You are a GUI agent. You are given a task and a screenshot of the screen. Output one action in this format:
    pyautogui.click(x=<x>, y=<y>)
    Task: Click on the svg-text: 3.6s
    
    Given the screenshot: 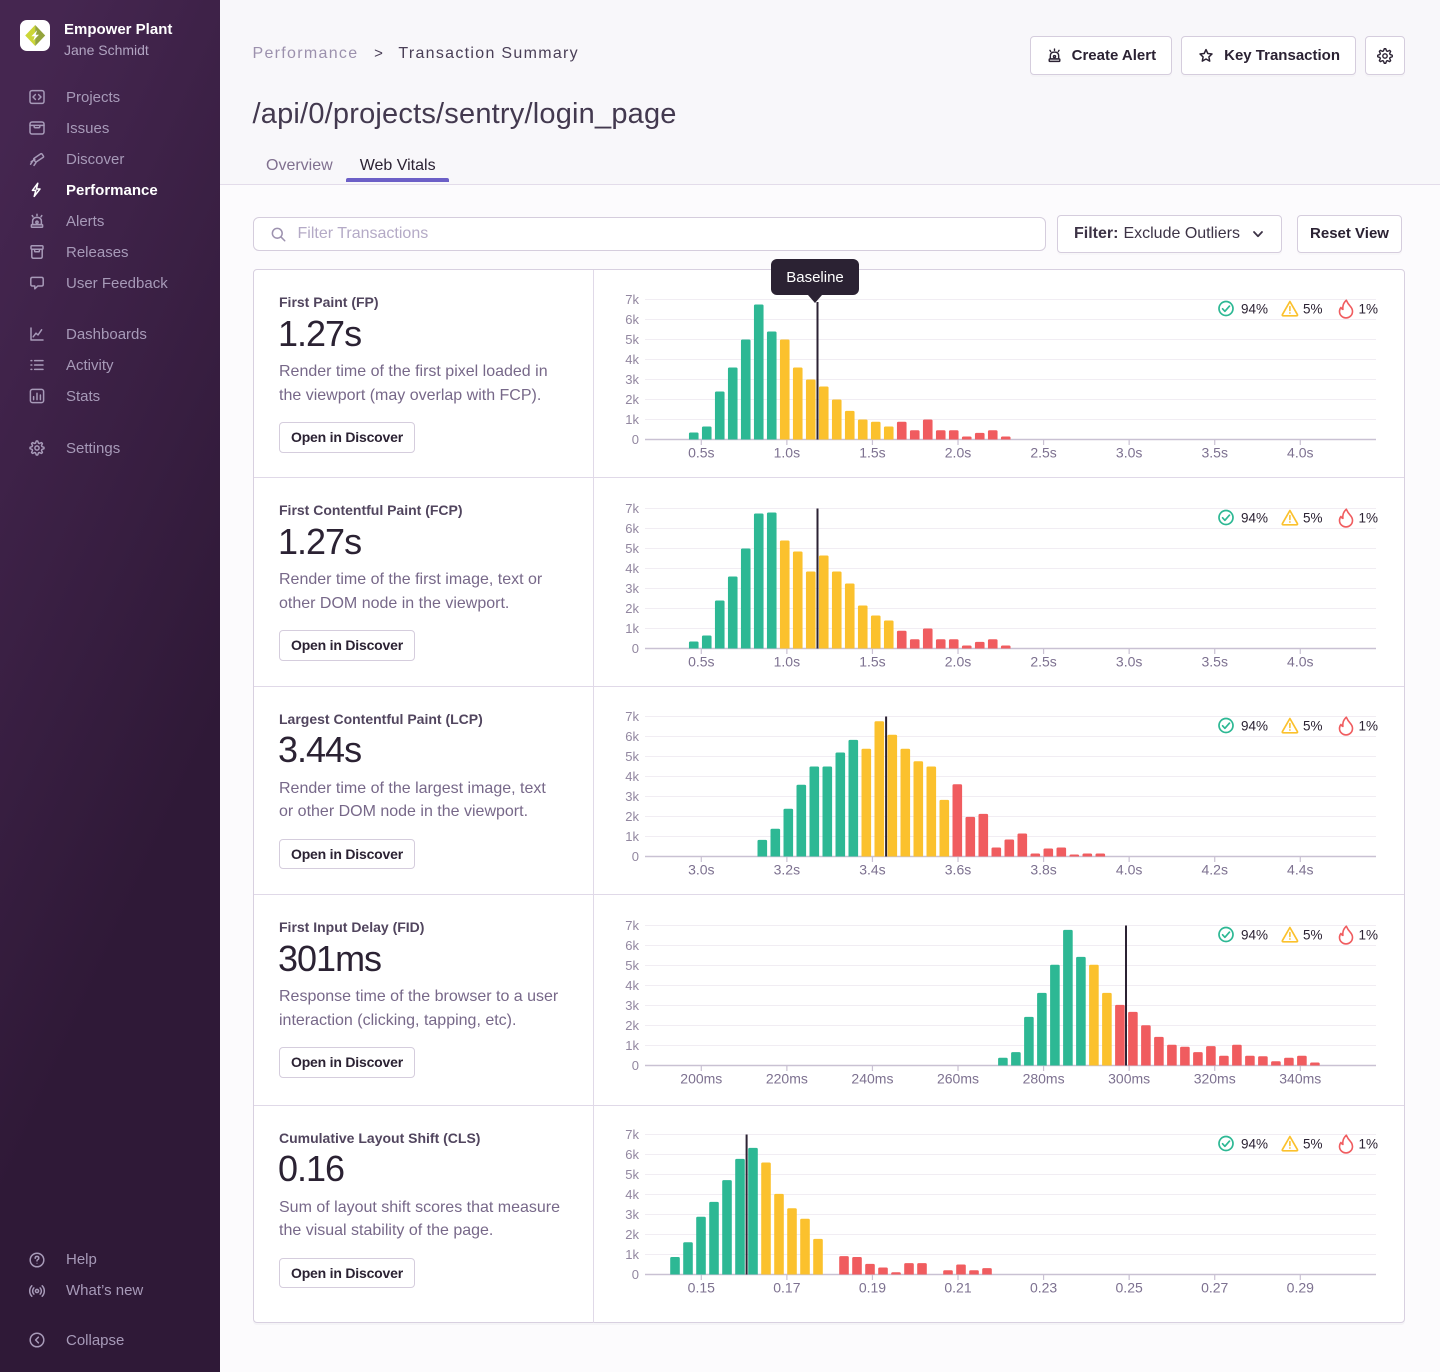 What is the action you would take?
    pyautogui.click(x=957, y=870)
    